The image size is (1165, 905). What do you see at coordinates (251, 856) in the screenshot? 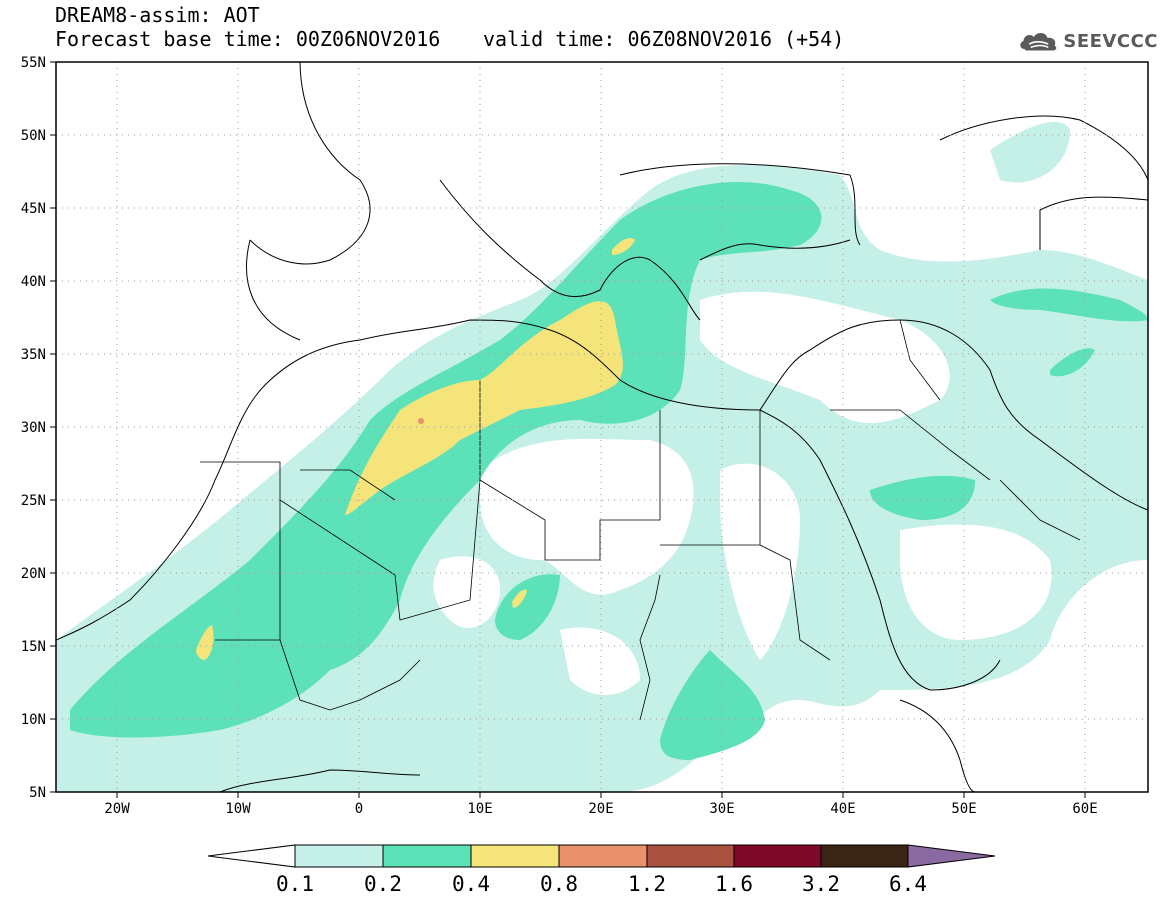
I see `colorbar-min-arrow` at bounding box center [251, 856].